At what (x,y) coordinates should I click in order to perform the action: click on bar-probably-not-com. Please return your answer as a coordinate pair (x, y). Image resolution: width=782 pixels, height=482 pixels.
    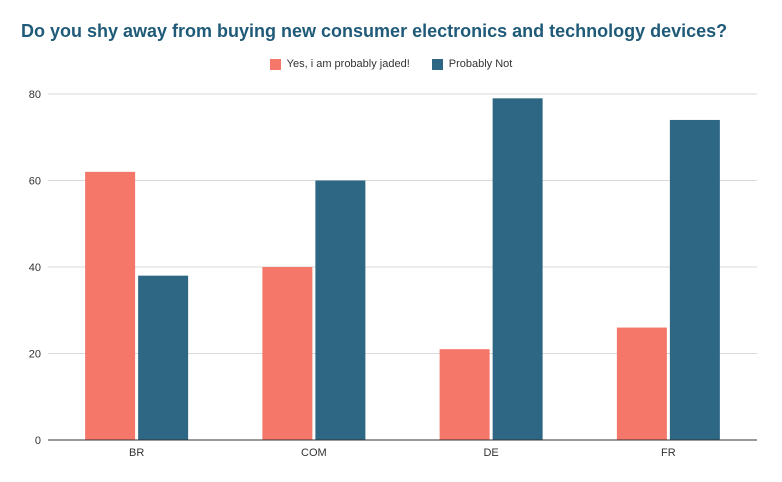
    Looking at the image, I should click on (340, 310).